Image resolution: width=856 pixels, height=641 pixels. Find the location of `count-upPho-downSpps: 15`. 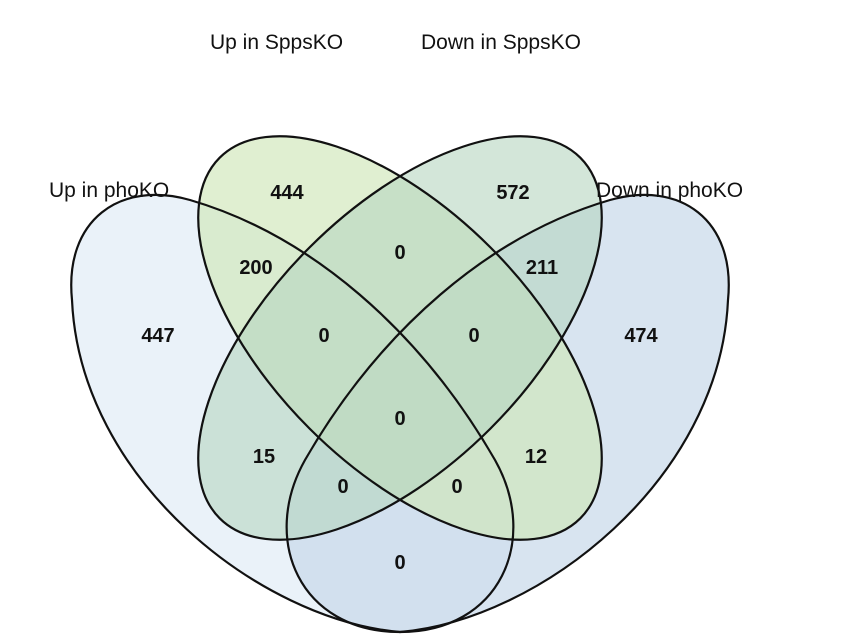

count-upPho-downSpps: 15 is located at coordinates (264, 457).